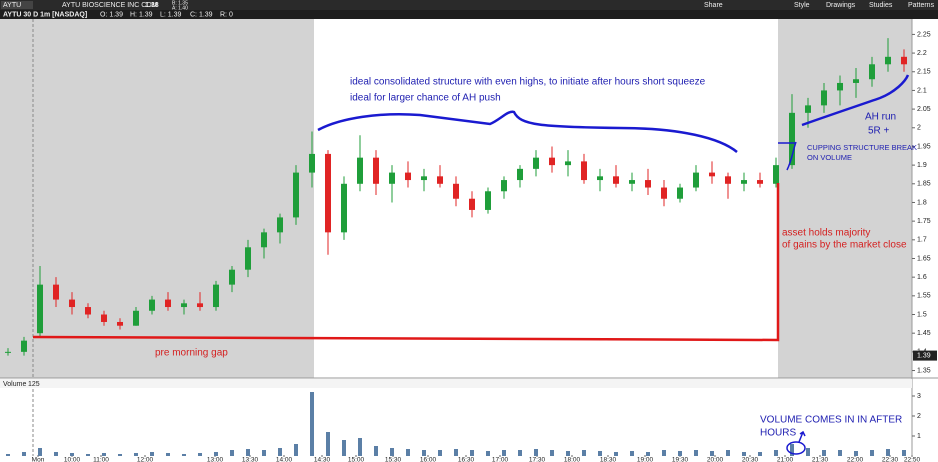  What do you see at coordinates (802, 436) in the screenshot?
I see `annotation-arrow` at bounding box center [802, 436].